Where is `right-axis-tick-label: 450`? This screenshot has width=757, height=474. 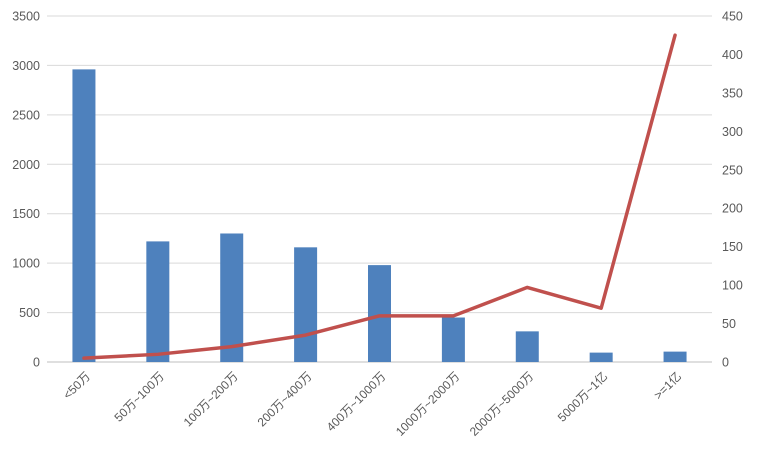
right-axis-tick-label: 450 is located at coordinates (732, 17).